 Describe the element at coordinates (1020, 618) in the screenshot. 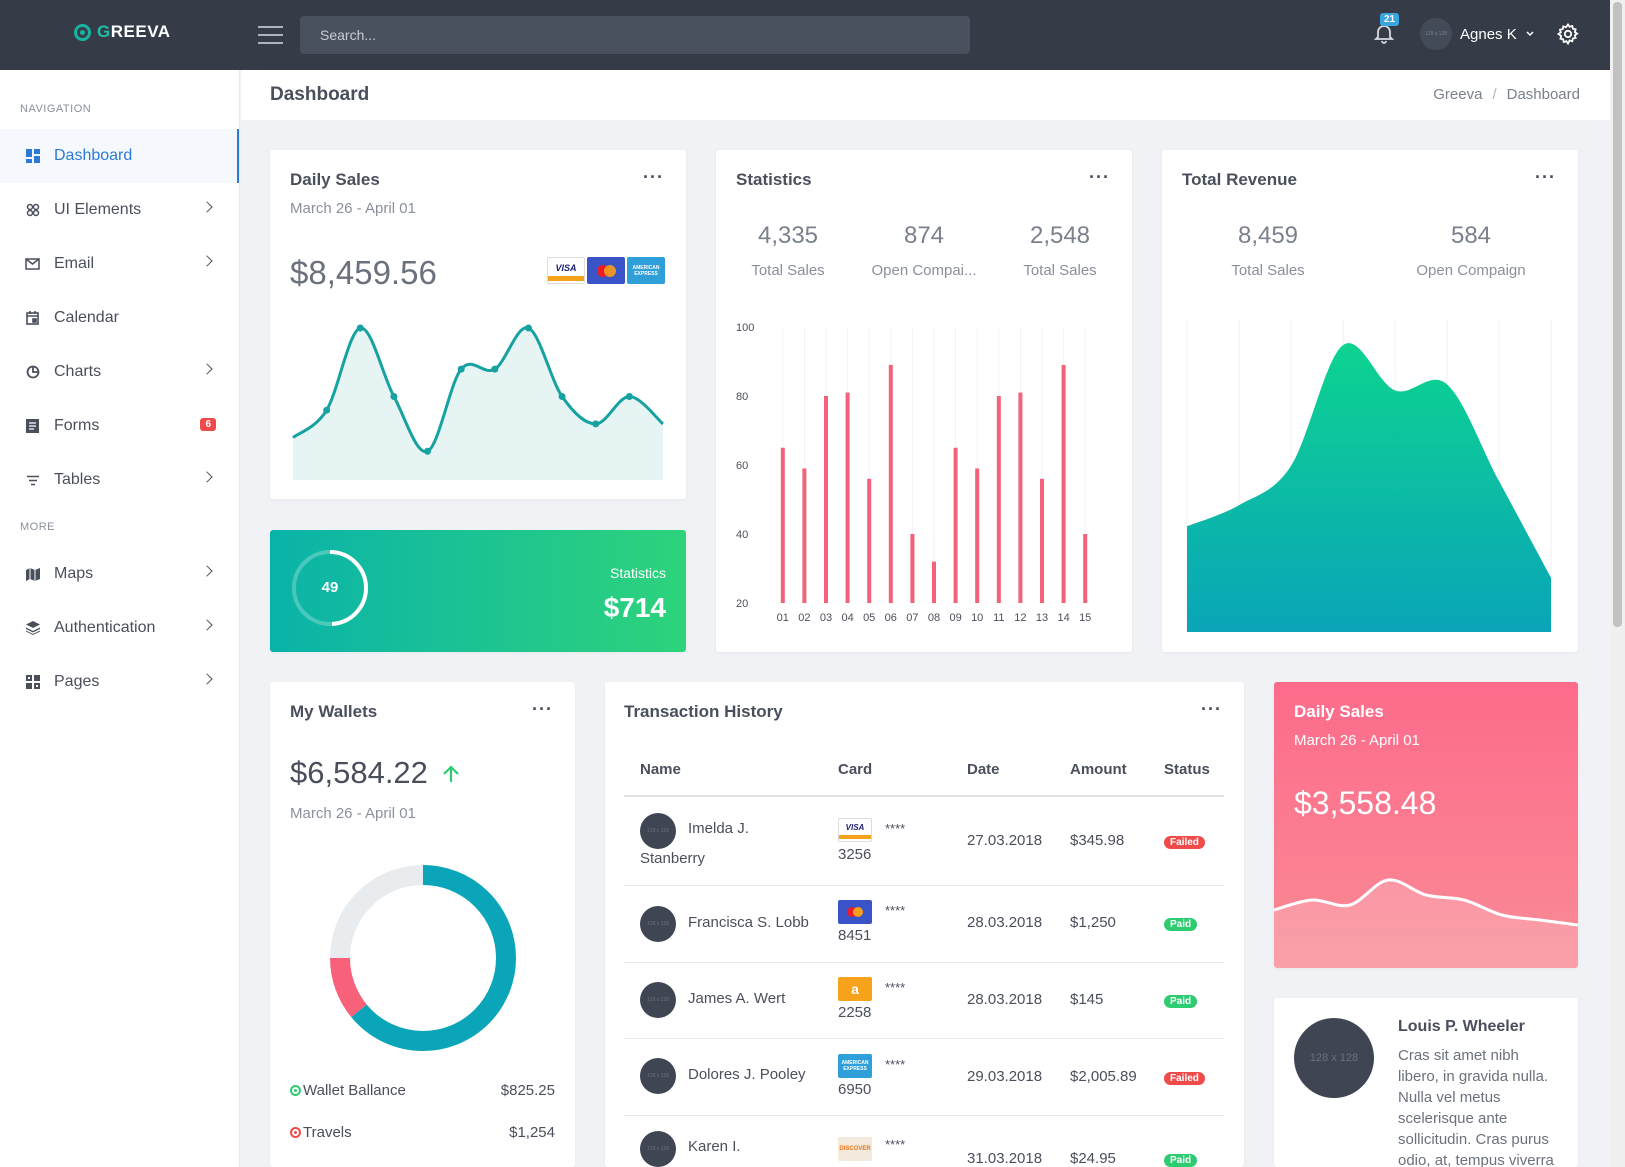

I see `x-tick-label: 12` at that location.